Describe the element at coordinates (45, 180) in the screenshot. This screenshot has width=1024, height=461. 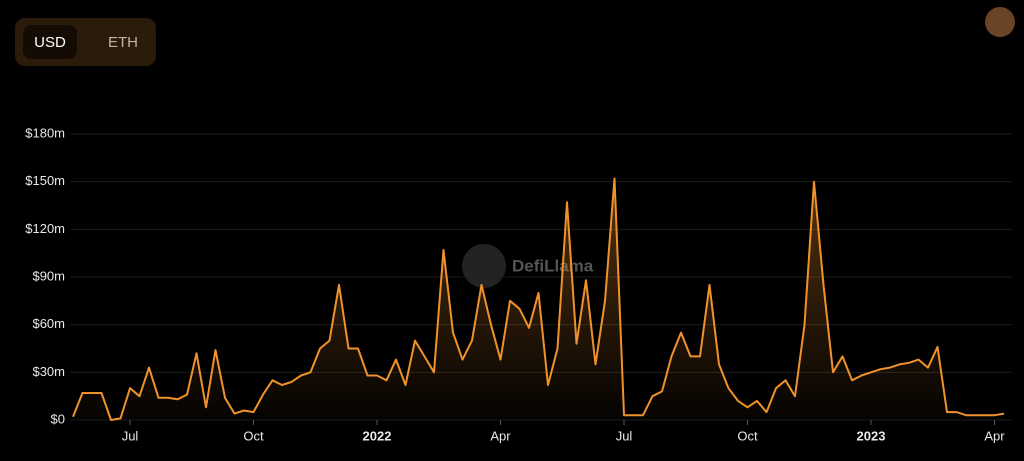
I see `y-tick-label: $150m` at that location.